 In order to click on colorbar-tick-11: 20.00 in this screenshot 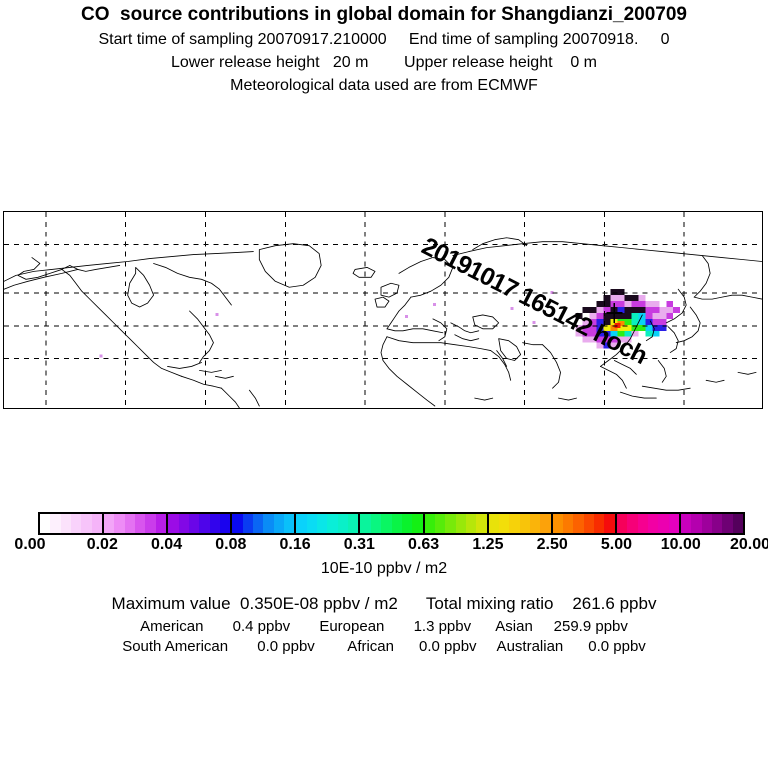, I will do `click(748, 544)`.